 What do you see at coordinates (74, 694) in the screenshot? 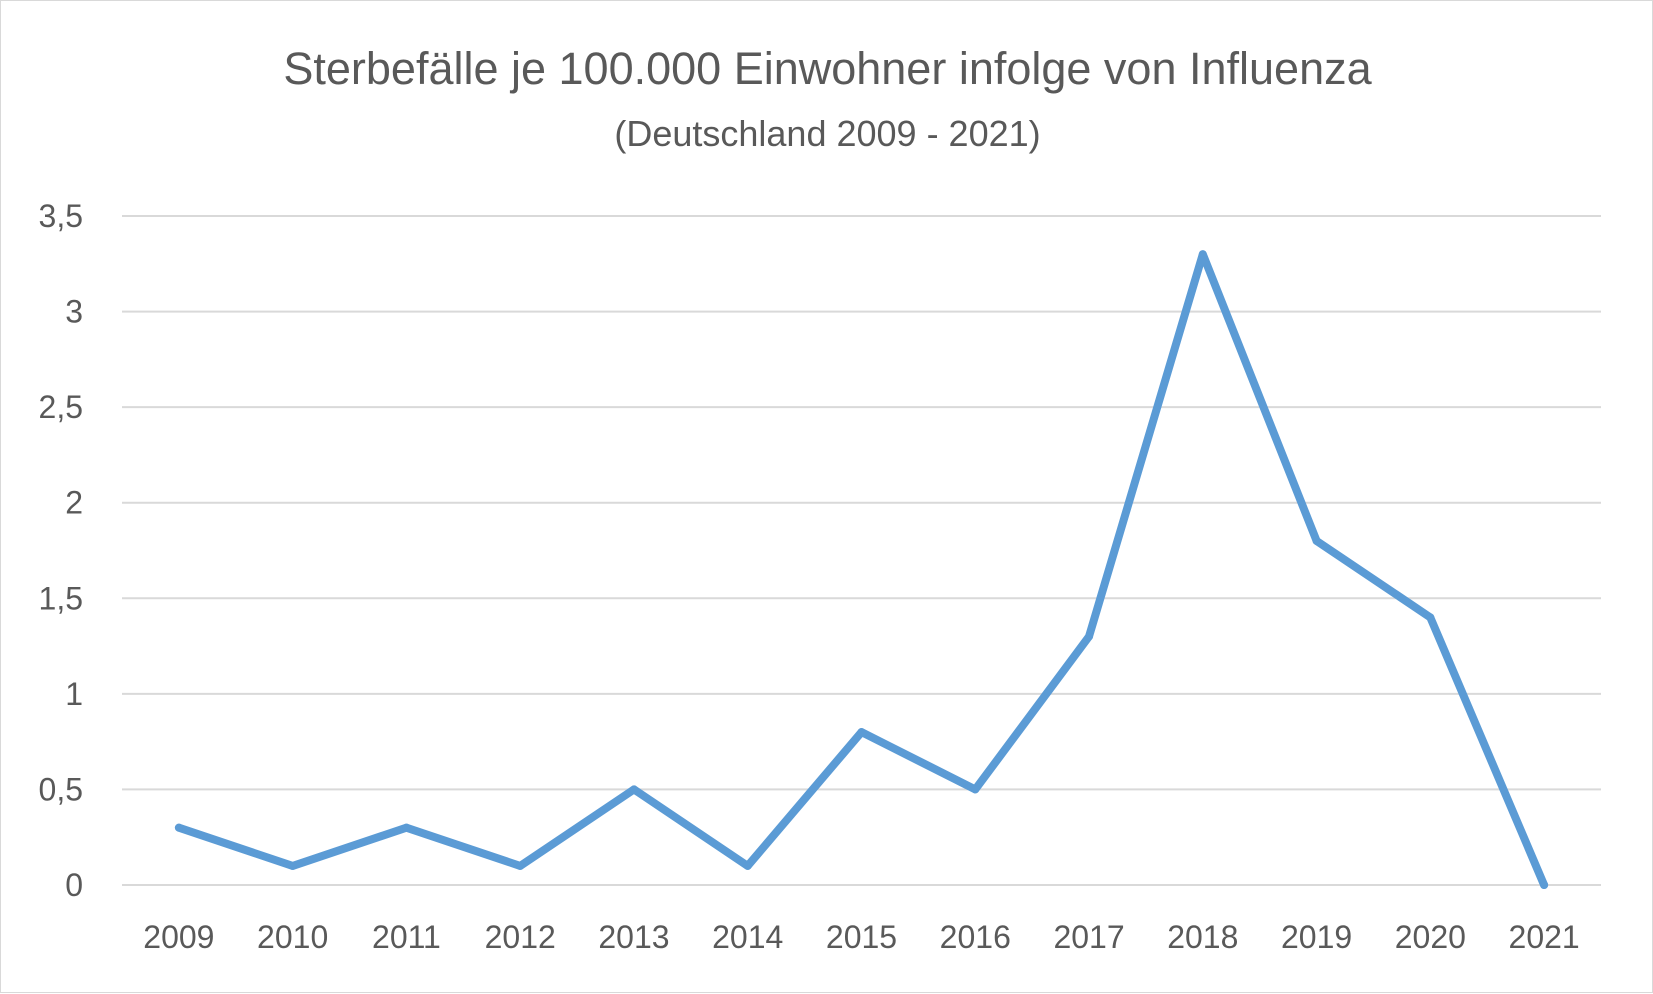
I see `y-tick-label: 1` at bounding box center [74, 694].